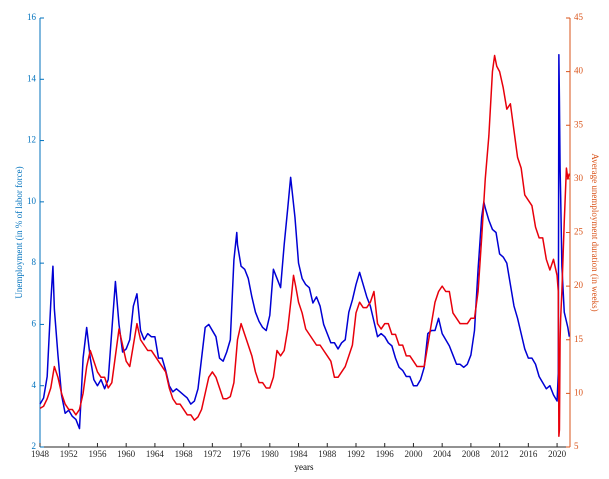 The width and height of the screenshot is (609, 479). I want to click on y-tick-label: 6, so click(34, 323).